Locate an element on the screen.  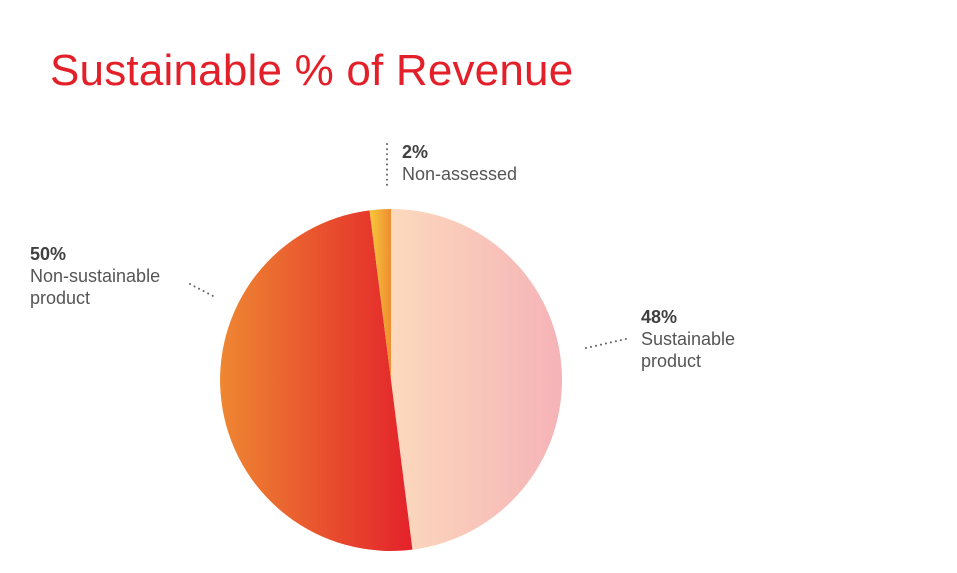
slice-value-label: 2% is located at coordinates (415, 152).